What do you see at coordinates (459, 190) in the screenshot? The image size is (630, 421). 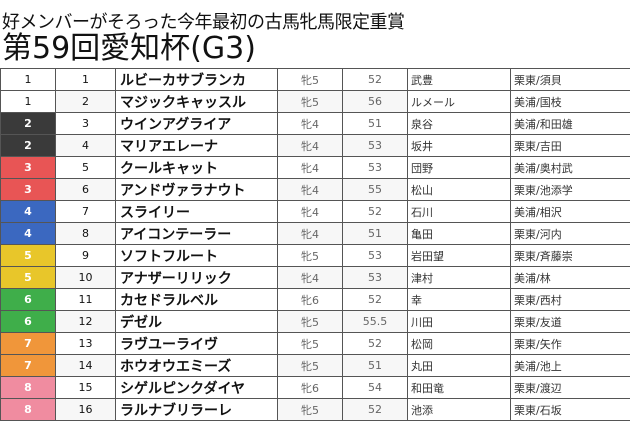 I see `jockey: 松山` at bounding box center [459, 190].